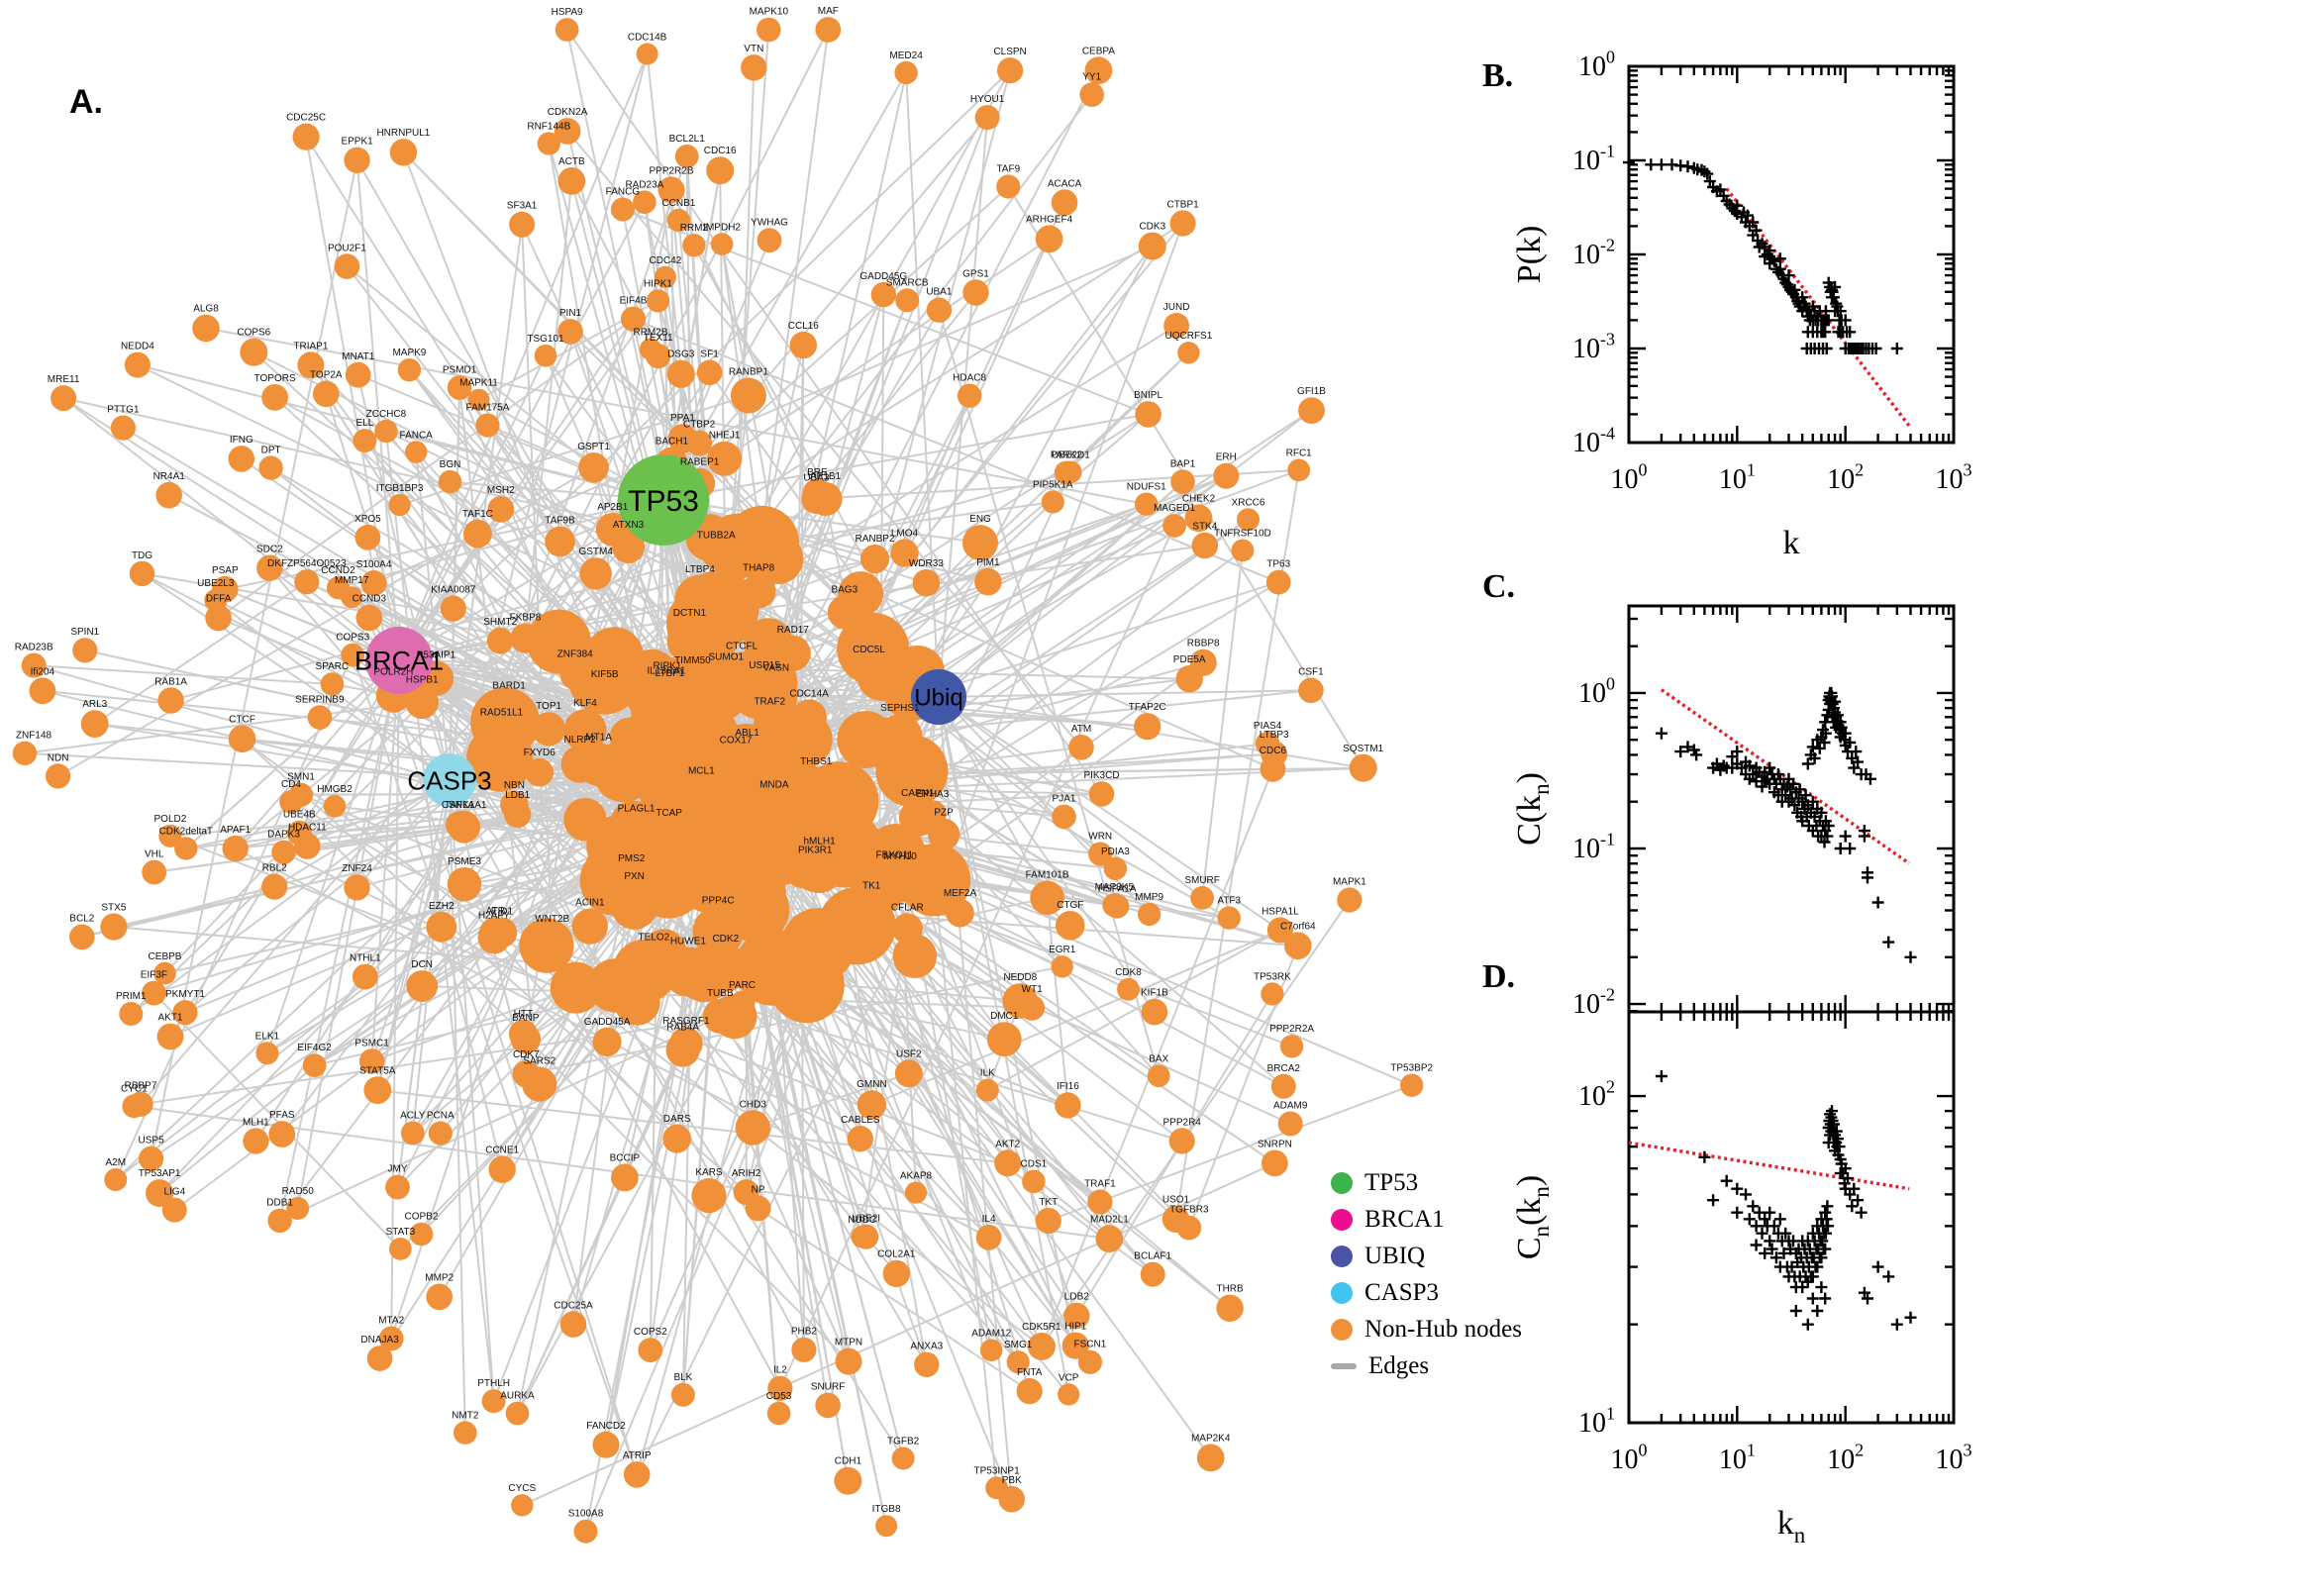 This screenshot has height=1596, width=2323. What do you see at coordinates (607, 1022) in the screenshot?
I see `network-node-label: GADD45A` at bounding box center [607, 1022].